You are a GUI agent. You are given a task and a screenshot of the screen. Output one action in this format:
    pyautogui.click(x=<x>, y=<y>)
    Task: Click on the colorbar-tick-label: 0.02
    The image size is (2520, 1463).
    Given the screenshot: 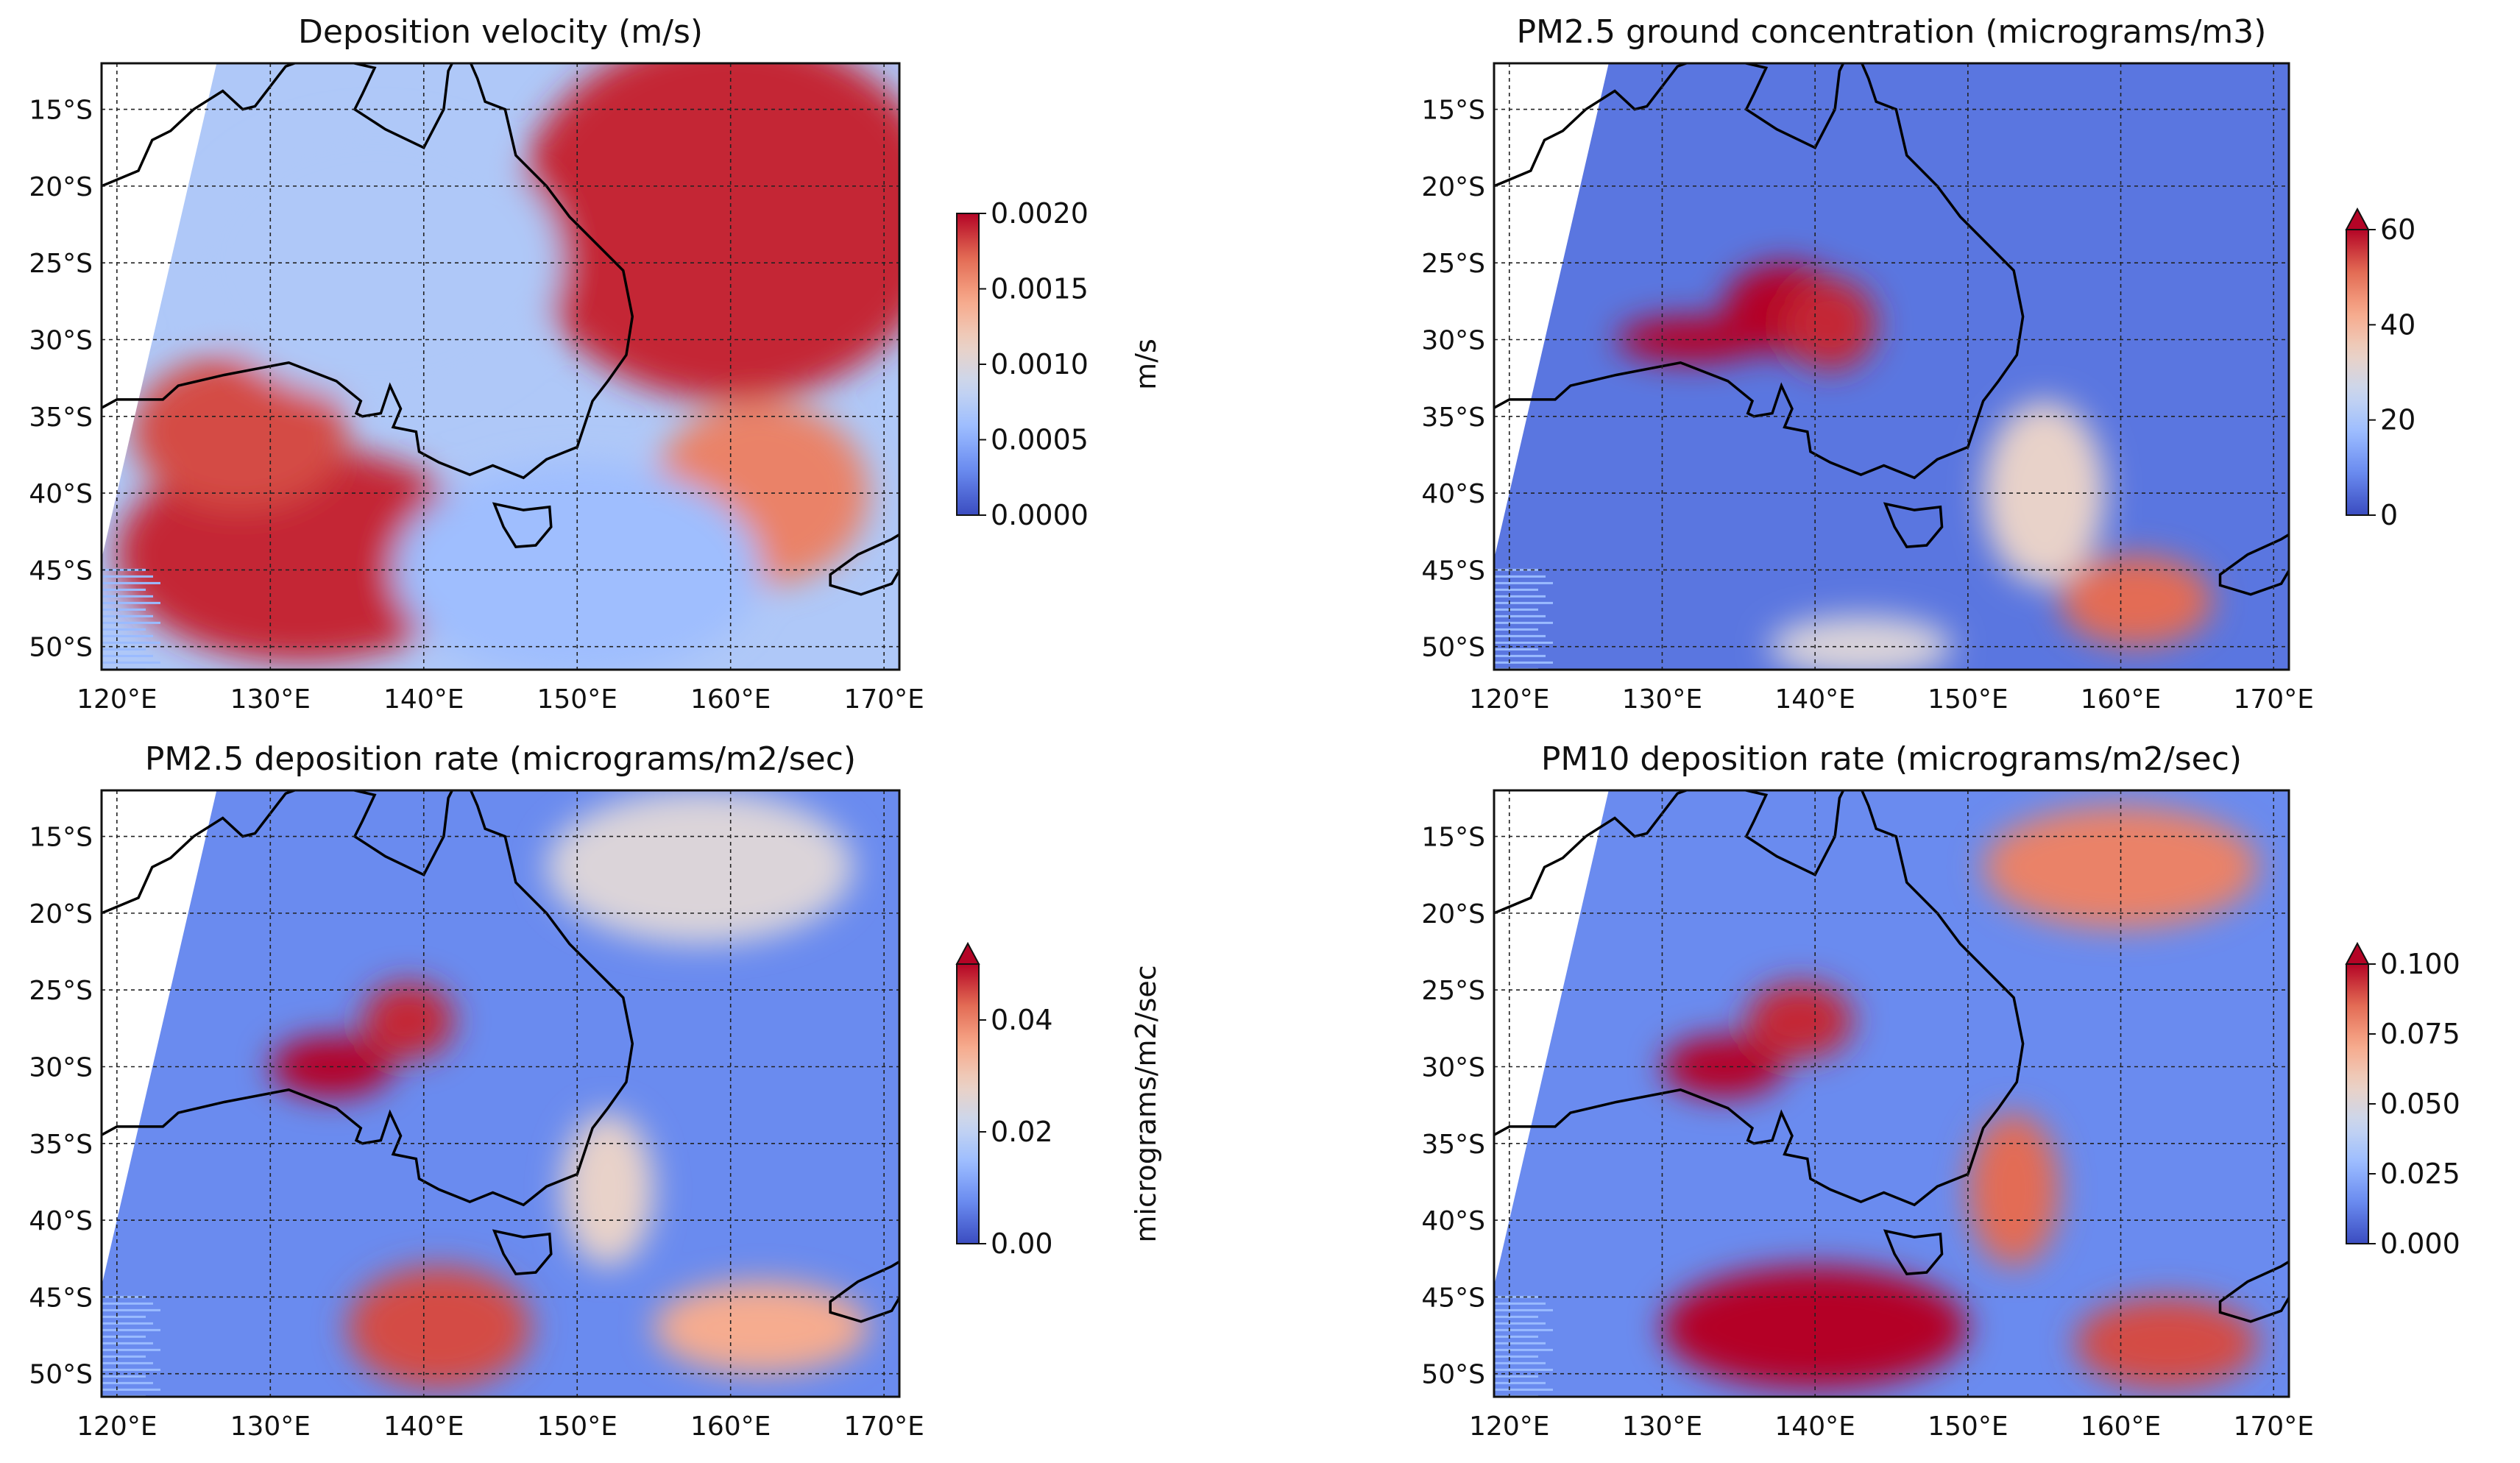 What is the action you would take?
    pyautogui.click(x=1022, y=1132)
    